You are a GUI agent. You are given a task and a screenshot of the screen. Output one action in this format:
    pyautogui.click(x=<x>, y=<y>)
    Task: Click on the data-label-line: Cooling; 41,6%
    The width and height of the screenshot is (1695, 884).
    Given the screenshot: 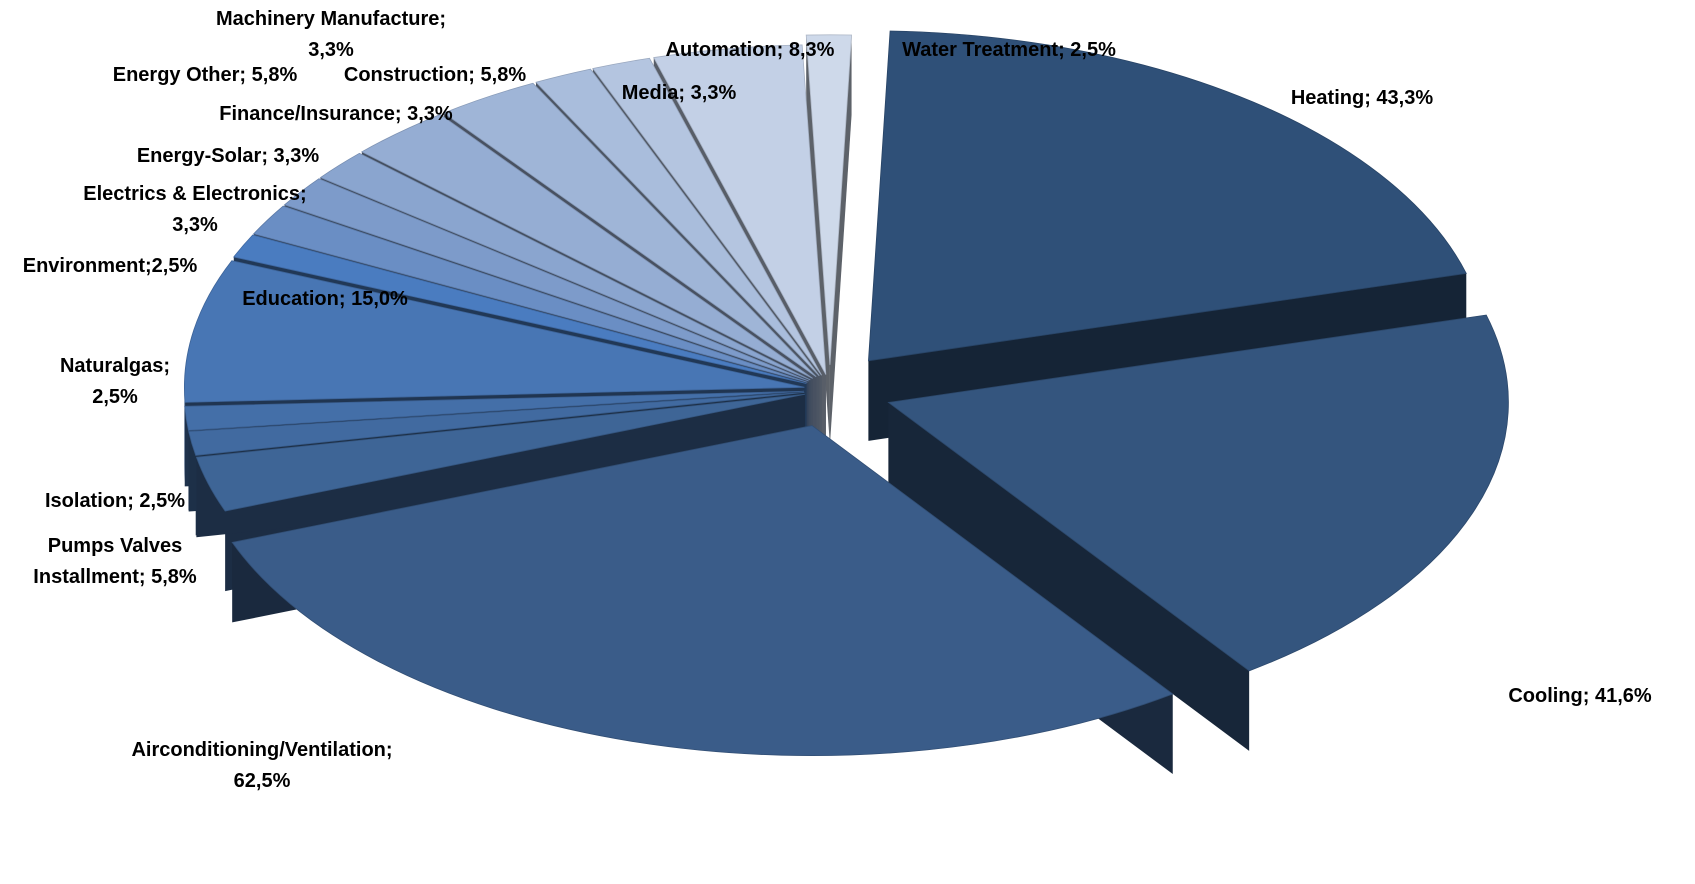 What is the action you would take?
    pyautogui.click(x=1580, y=696)
    